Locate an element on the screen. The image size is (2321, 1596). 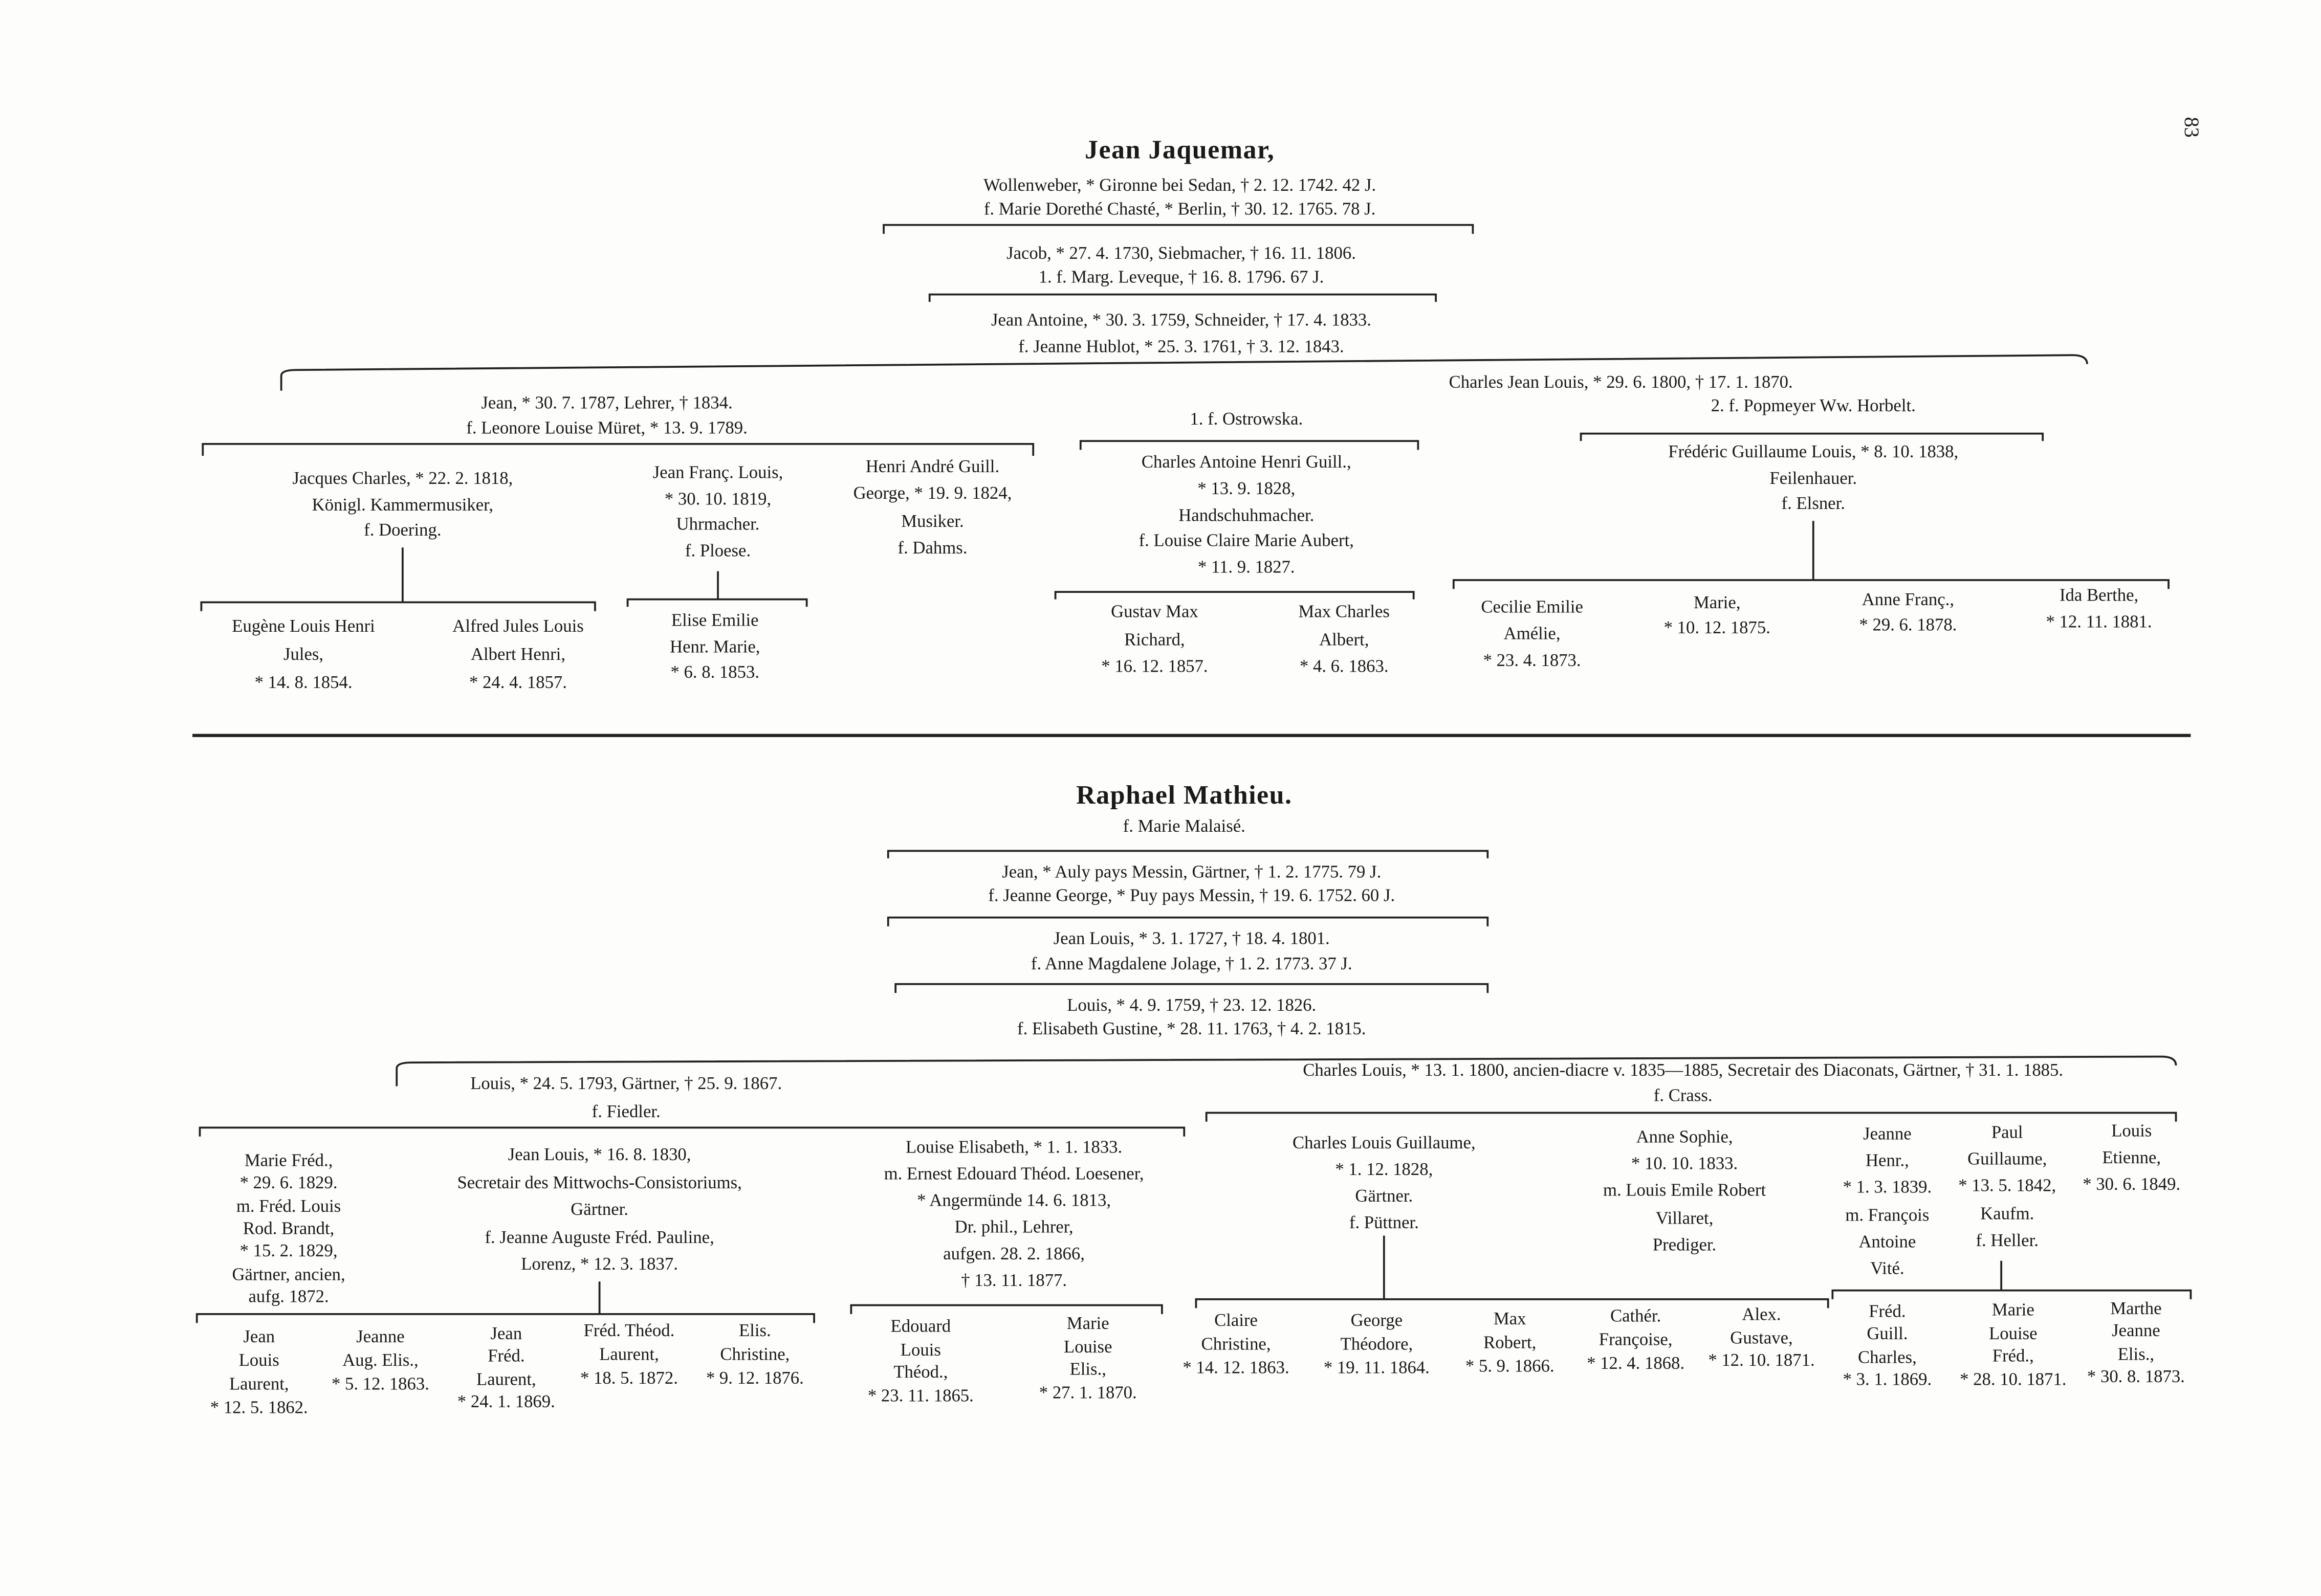
text-line: Henri André Guill. is located at coordinates (932, 466).